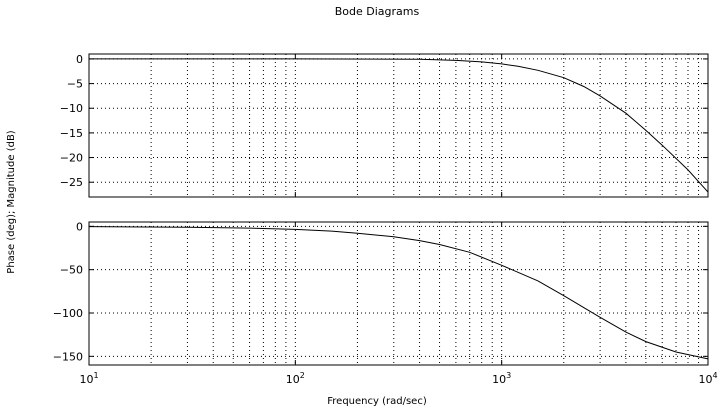 Image resolution: width=725 pixels, height=409 pixels. I want to click on x-tick-label: 10¹, so click(88, 378).